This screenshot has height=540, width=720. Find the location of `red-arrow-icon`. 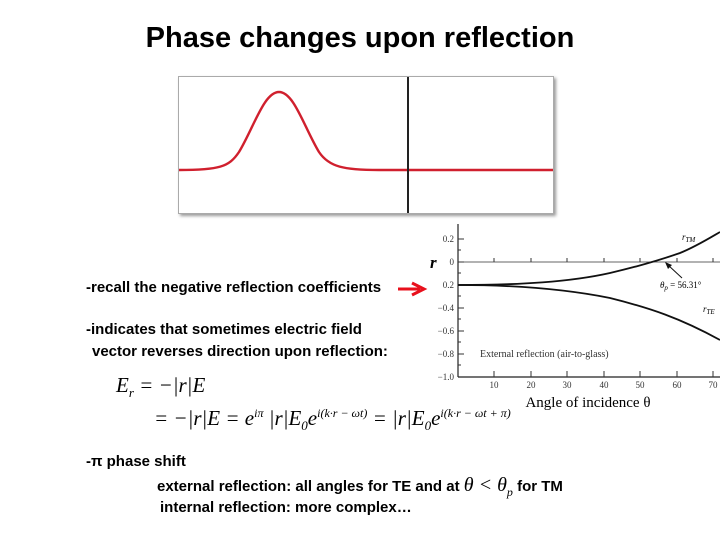

red-arrow-icon is located at coordinates (413, 289).